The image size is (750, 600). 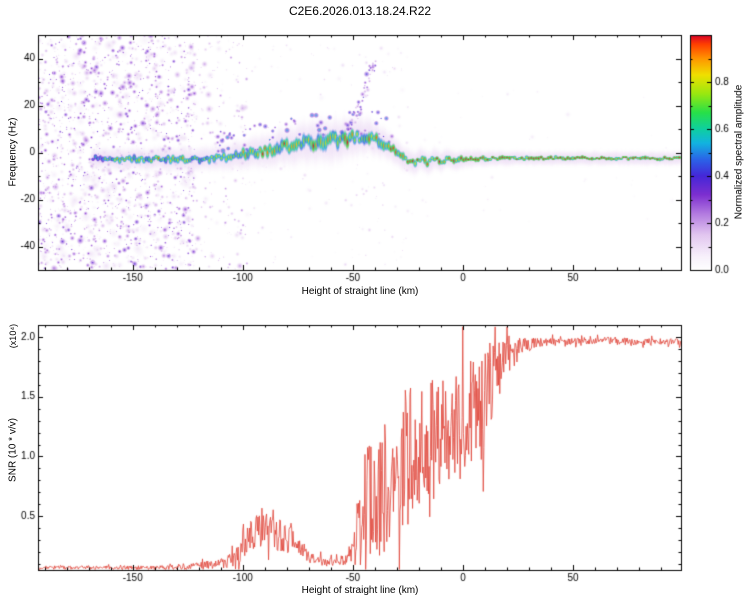 I want to click on figure-title: C2E6.2026.013.18.24.R22, so click(x=360, y=11).